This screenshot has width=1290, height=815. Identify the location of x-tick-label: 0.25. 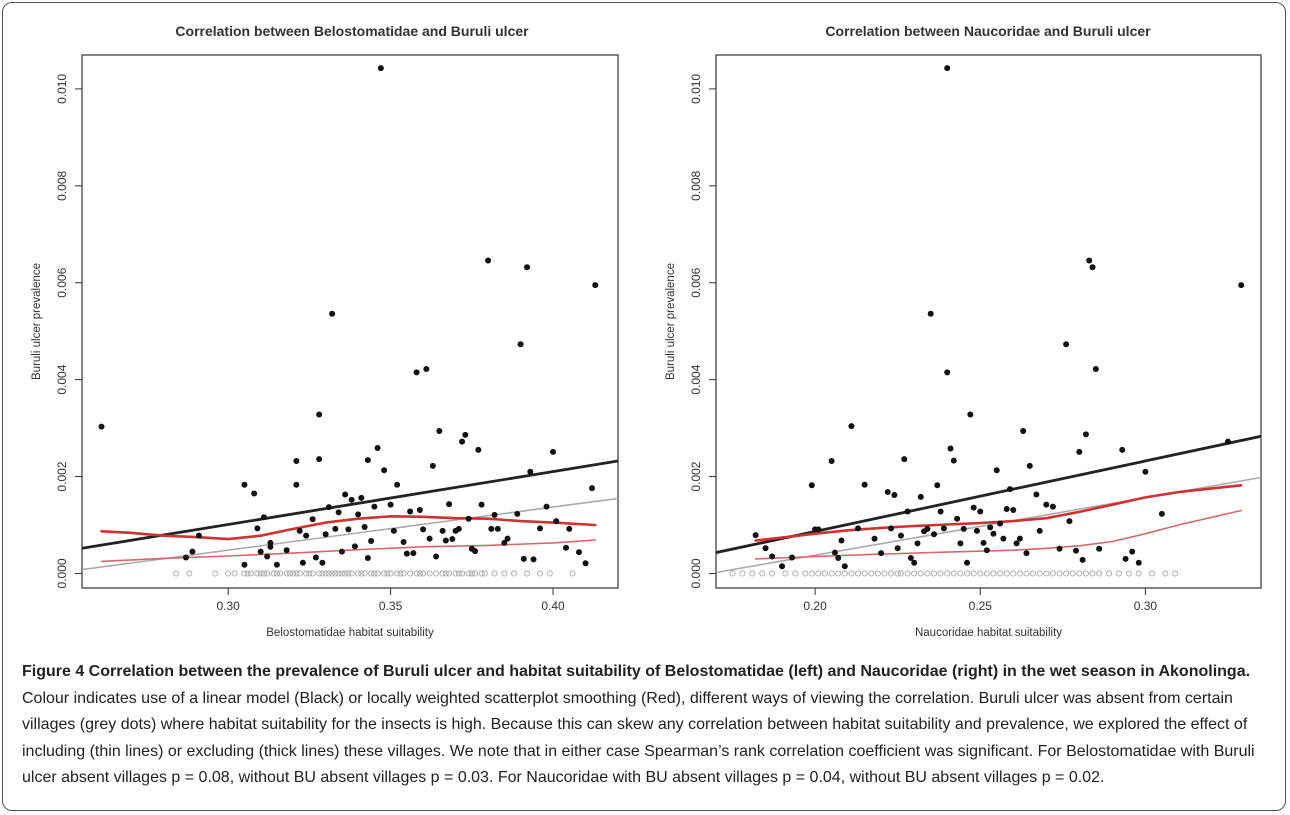
(981, 606).